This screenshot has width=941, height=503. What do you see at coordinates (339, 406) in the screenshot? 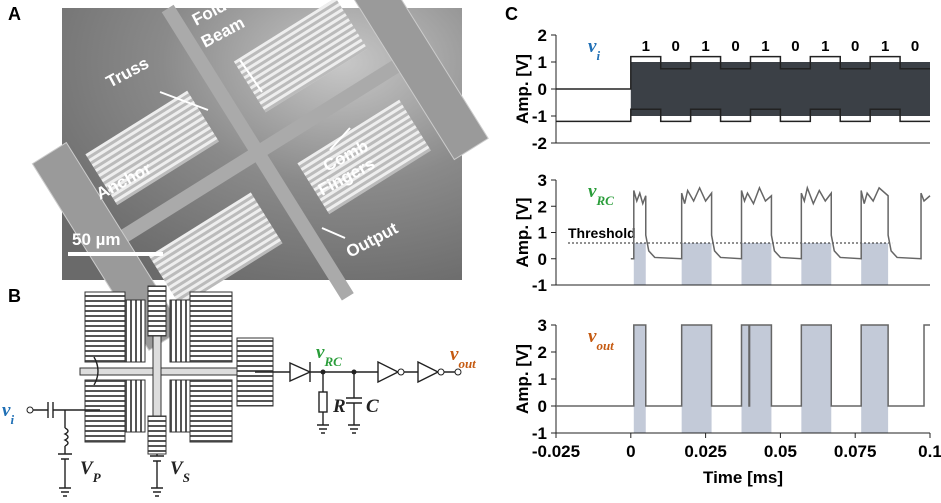
I see `circuit-label: R` at bounding box center [339, 406].